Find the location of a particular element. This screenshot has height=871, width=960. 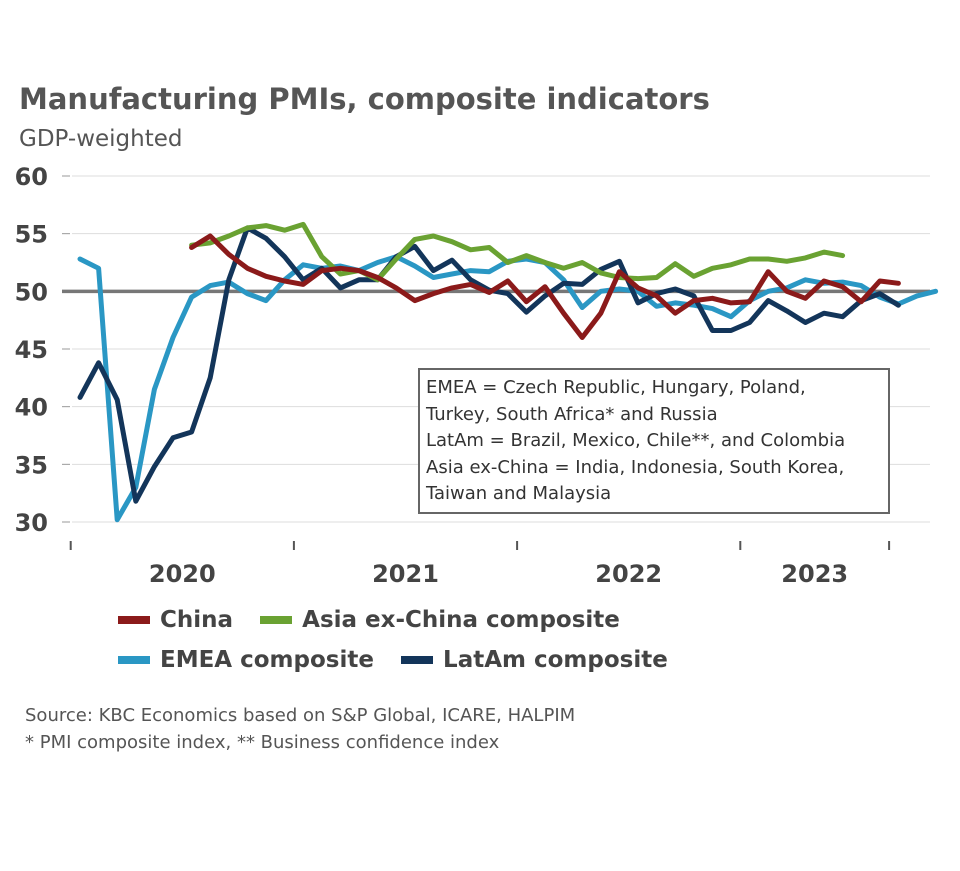

y-tick-label: 40 is located at coordinates (31, 408).